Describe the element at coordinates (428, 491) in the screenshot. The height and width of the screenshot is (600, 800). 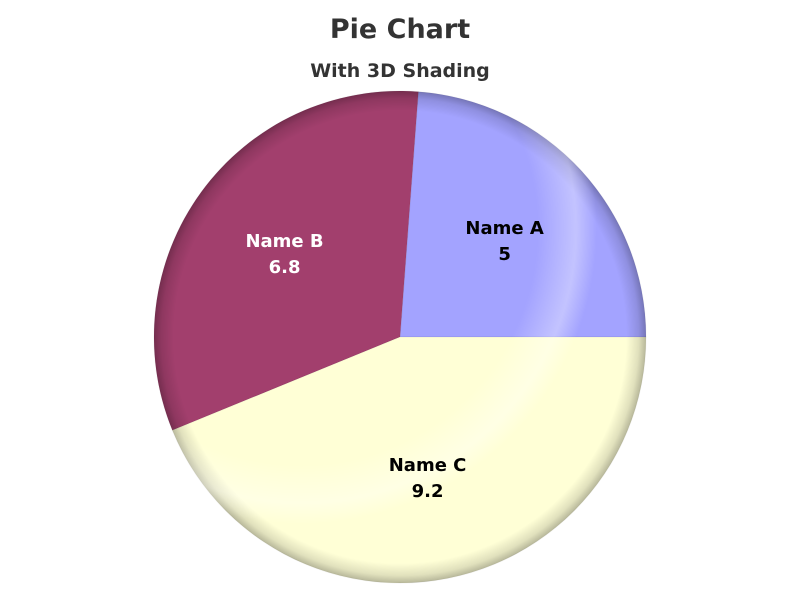
I see `slice-label-value-name-c: 9.2` at that location.